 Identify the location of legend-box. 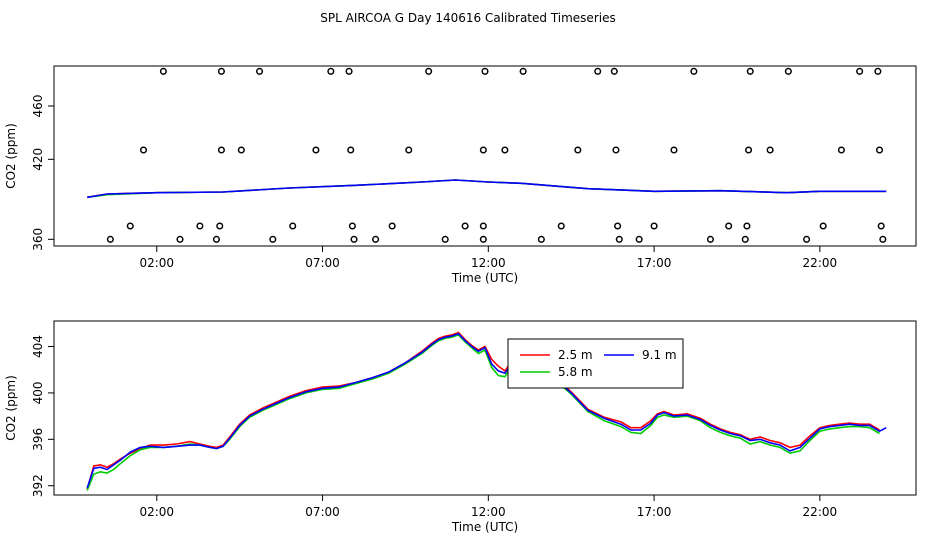
(595, 363).